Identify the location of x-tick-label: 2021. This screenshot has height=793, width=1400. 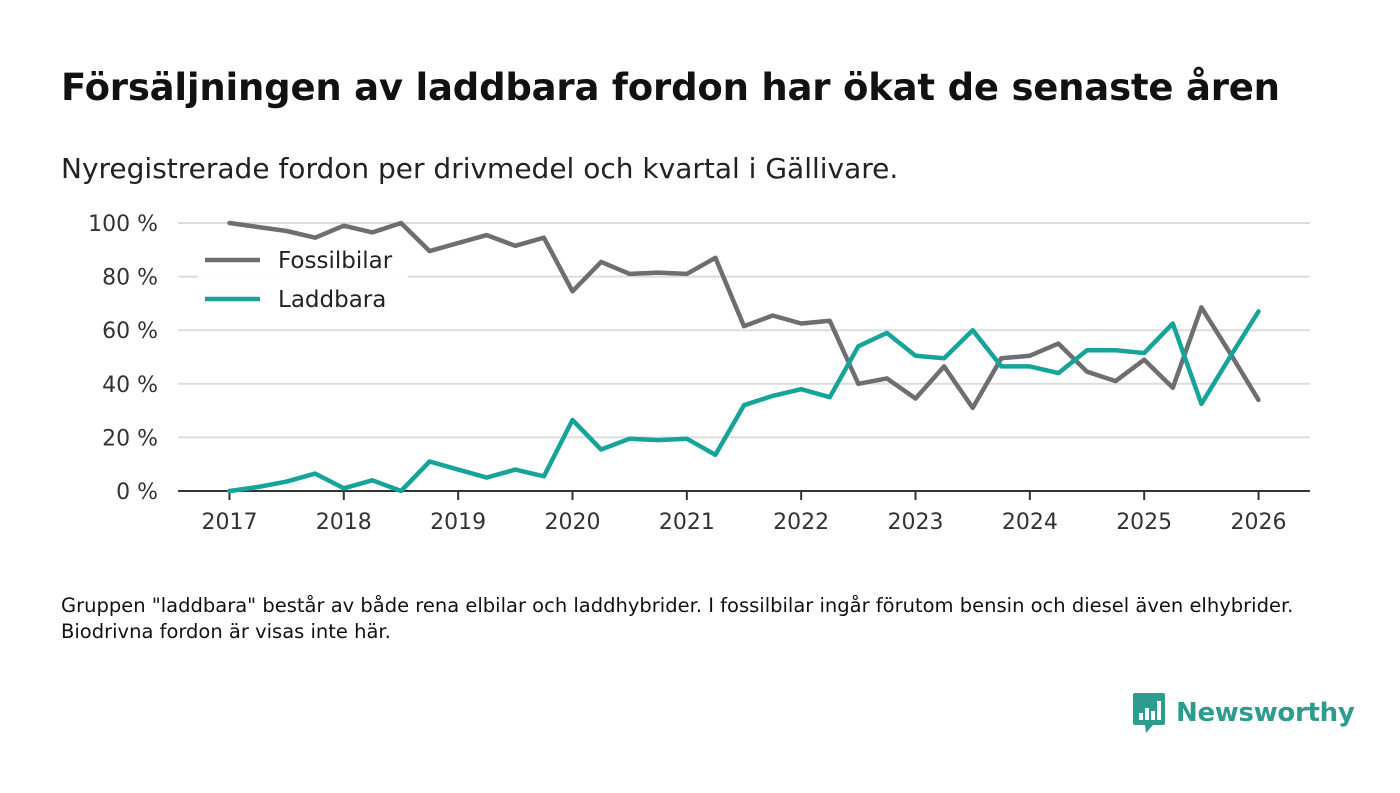
(687, 522).